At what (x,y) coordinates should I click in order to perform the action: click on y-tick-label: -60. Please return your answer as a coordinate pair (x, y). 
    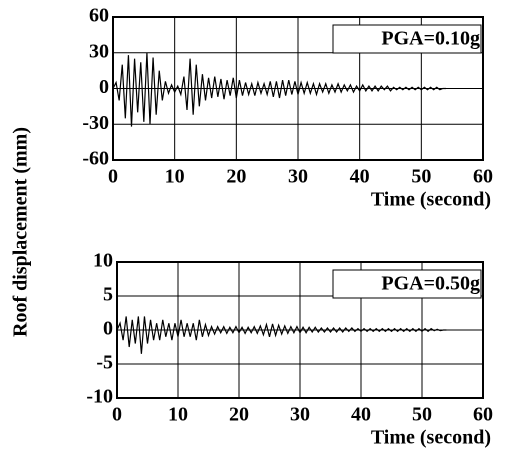
    Looking at the image, I should click on (95, 159).